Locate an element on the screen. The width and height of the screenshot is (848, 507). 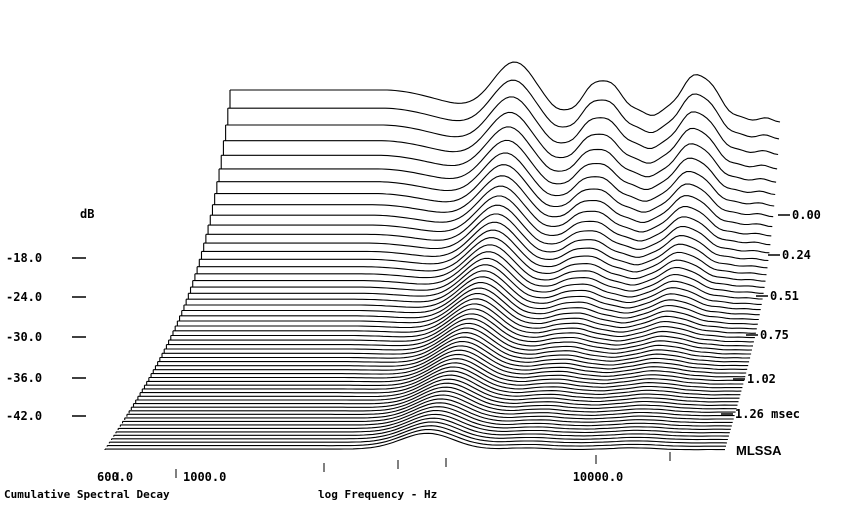
decay-slice-mask is located at coordinates (415, 441).